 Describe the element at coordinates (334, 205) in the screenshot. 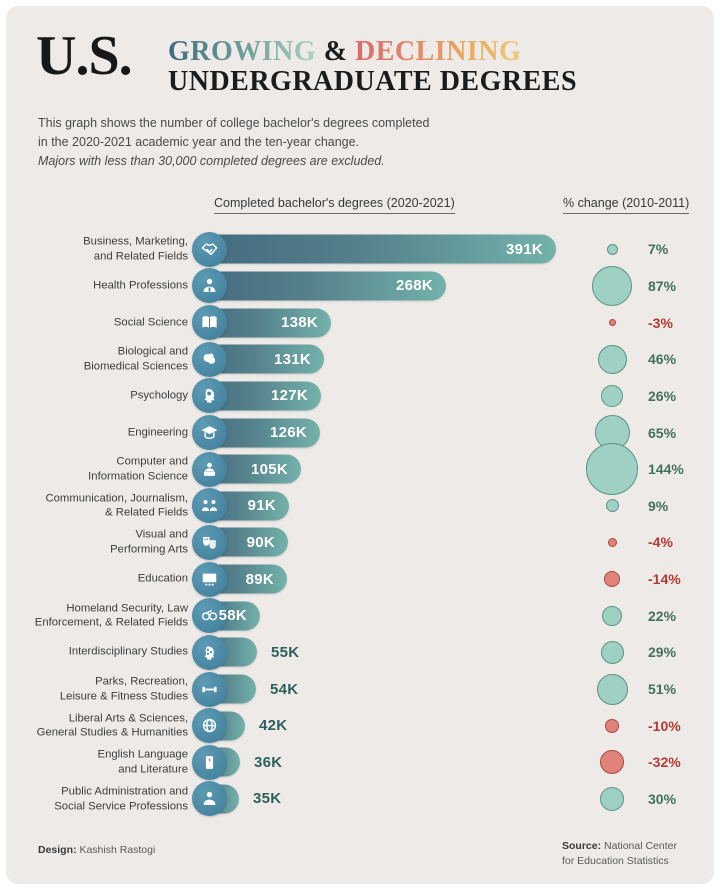

I see `column-header-bars: Completed bachelor's degrees (2020-2021)` at that location.